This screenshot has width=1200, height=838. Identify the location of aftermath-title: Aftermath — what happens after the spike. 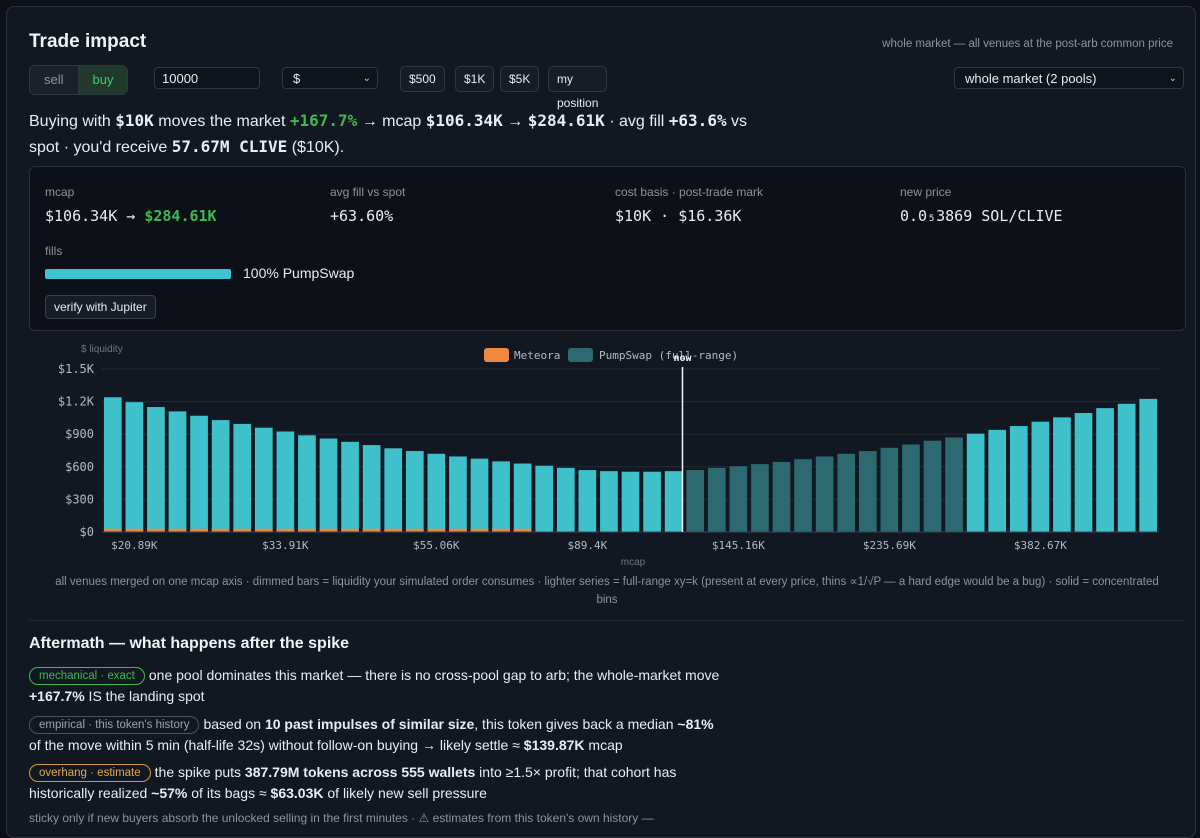
(189, 643).